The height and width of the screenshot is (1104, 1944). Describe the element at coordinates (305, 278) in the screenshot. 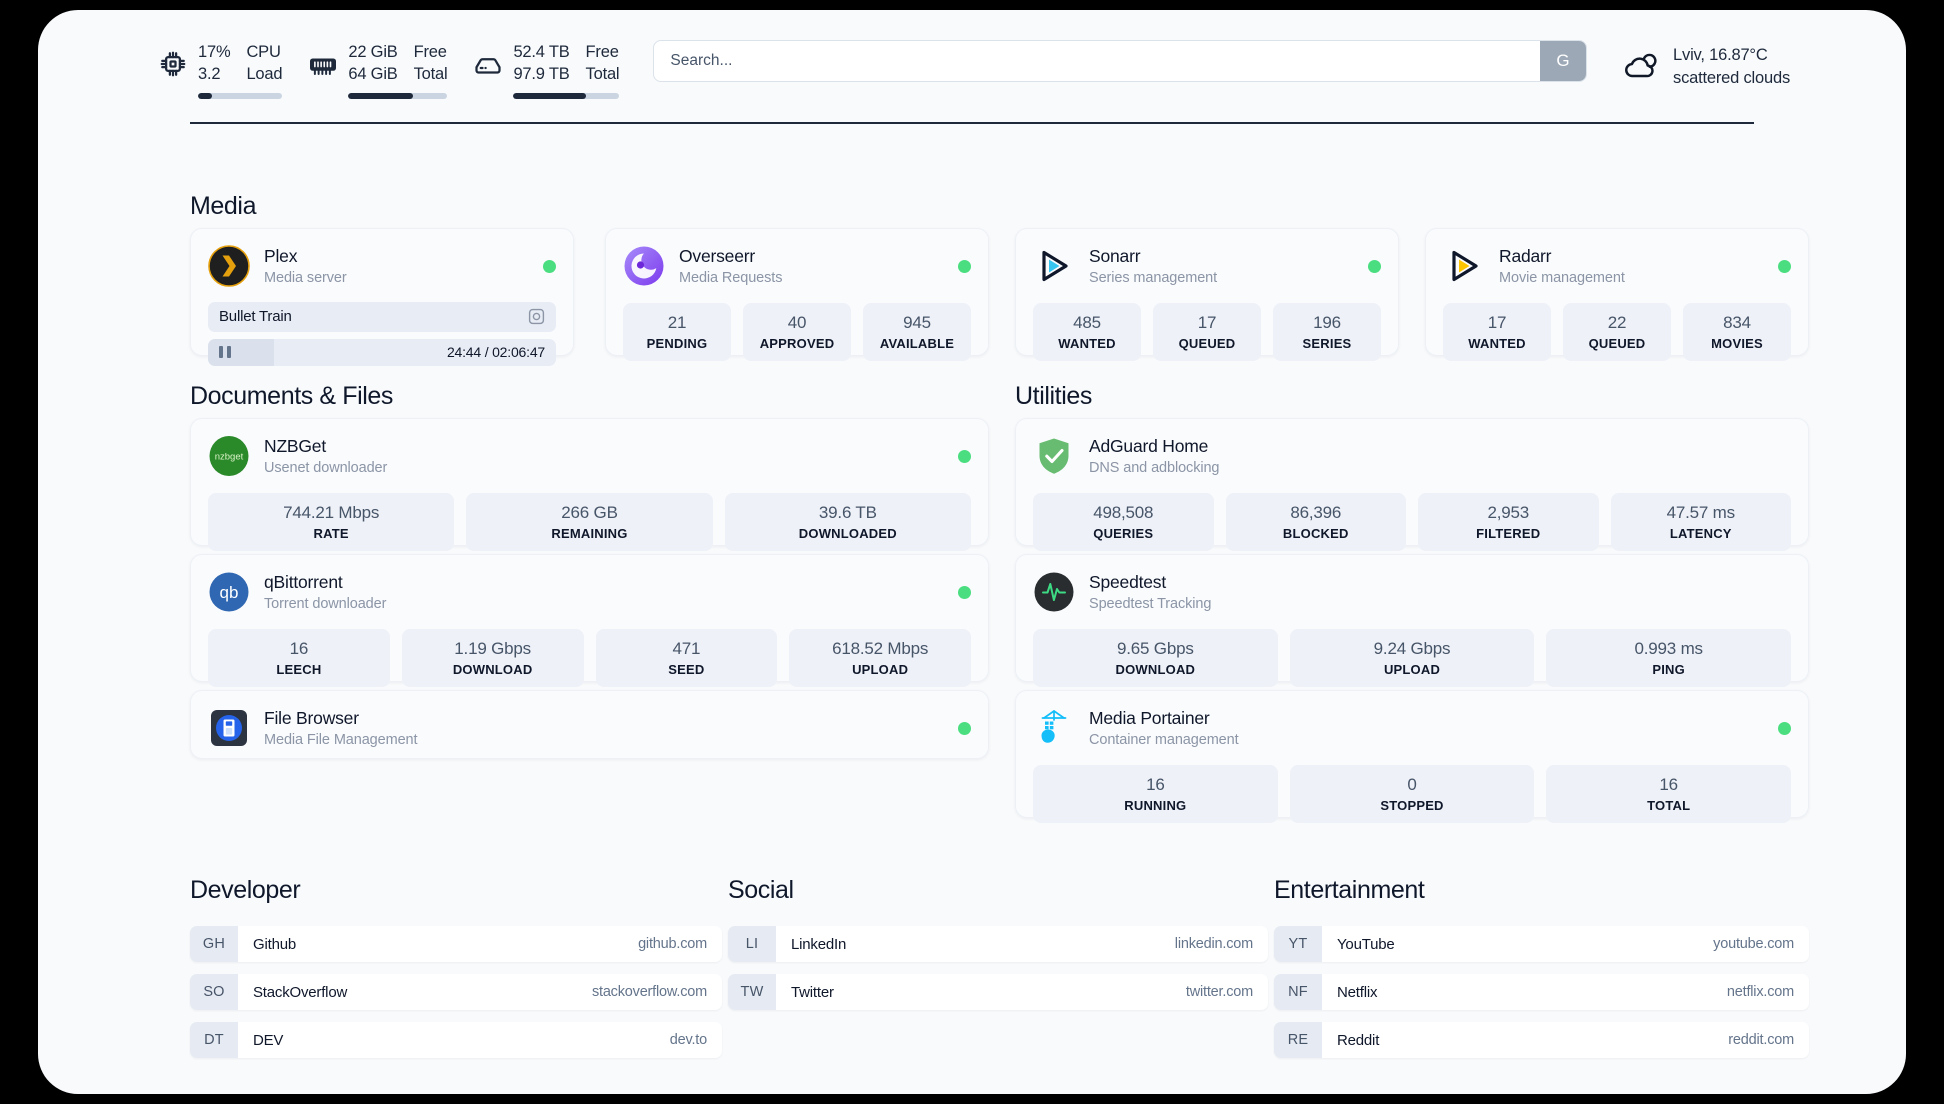

I see `card-subtitle: Media server` at that location.